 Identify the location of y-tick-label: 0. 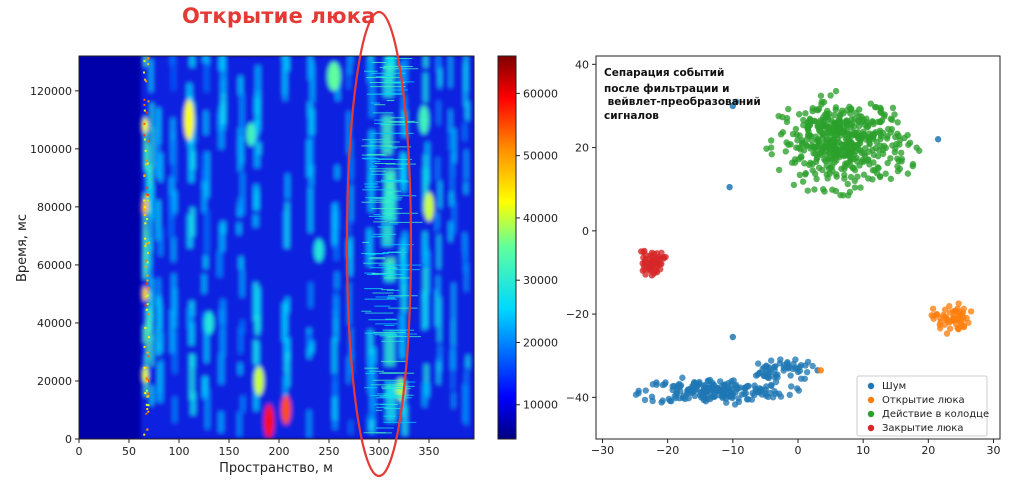
(68, 439).